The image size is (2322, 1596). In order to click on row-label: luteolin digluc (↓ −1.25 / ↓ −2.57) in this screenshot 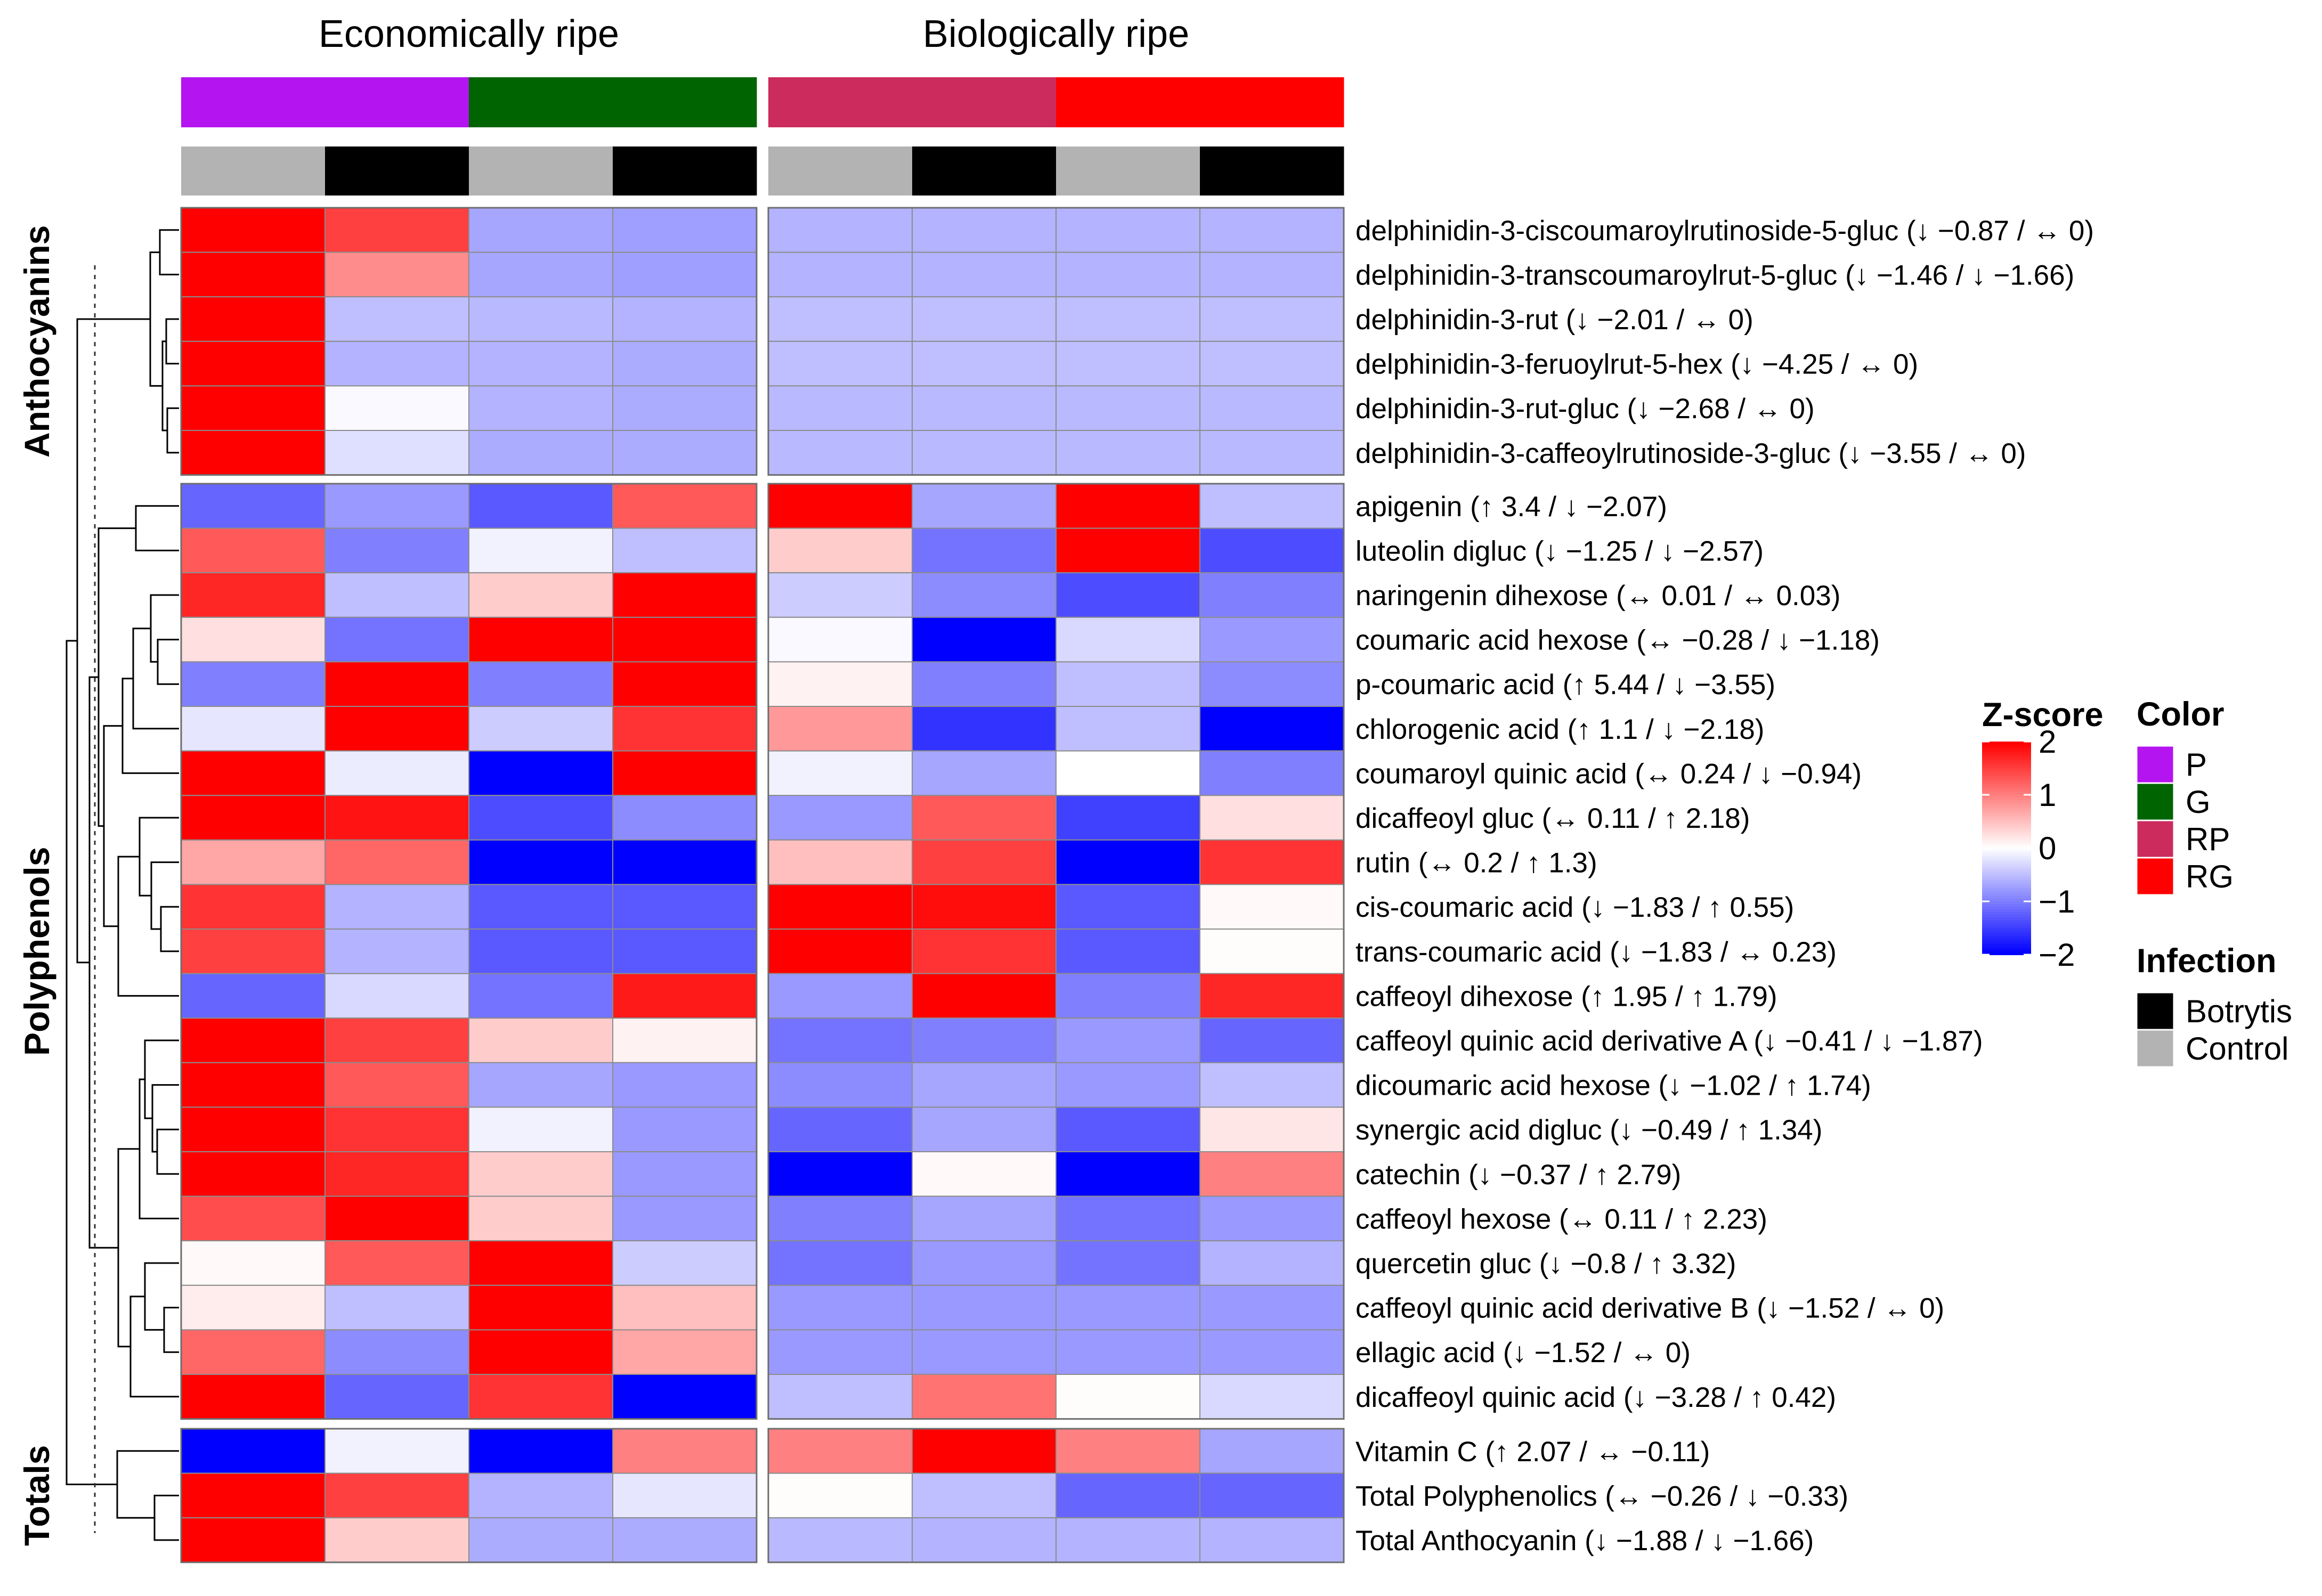, I will do `click(1559, 551)`.